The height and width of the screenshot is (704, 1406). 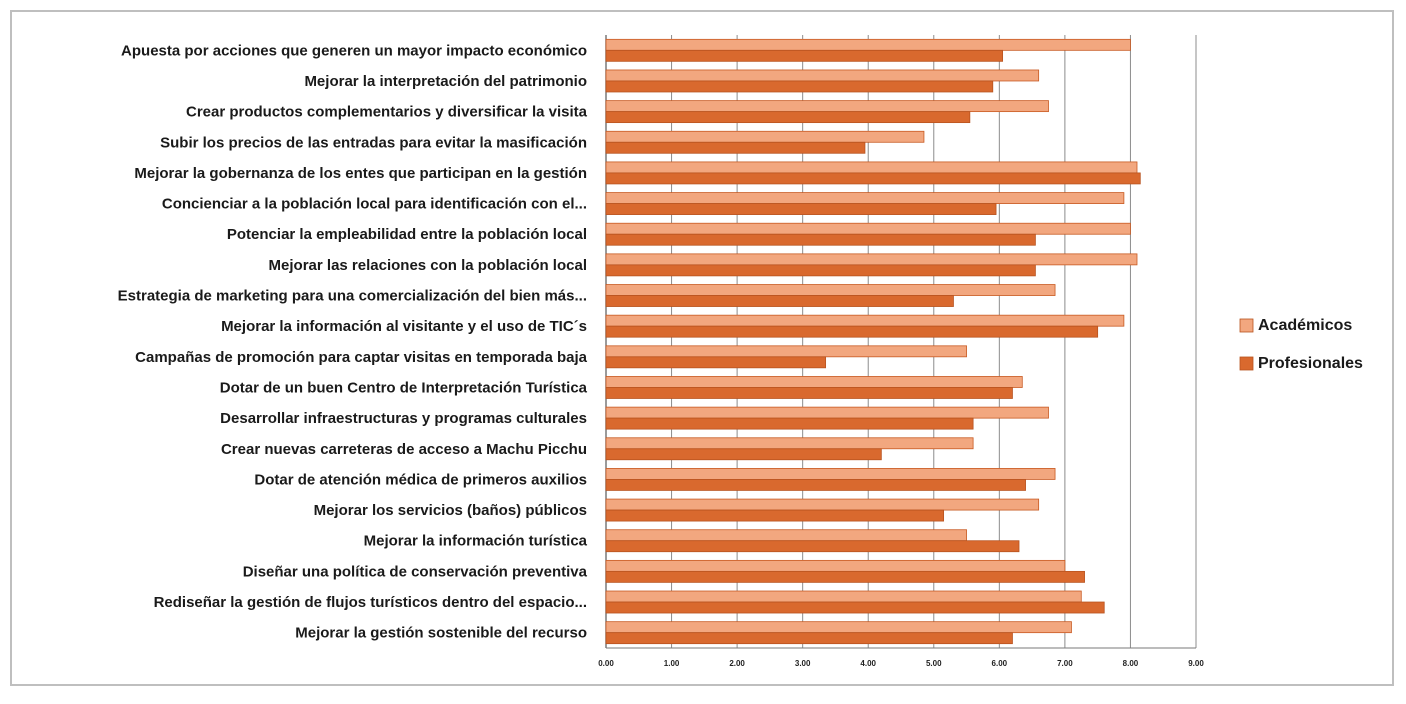 What do you see at coordinates (1301, 344) in the screenshot?
I see `legend: Académicos Profesionales` at bounding box center [1301, 344].